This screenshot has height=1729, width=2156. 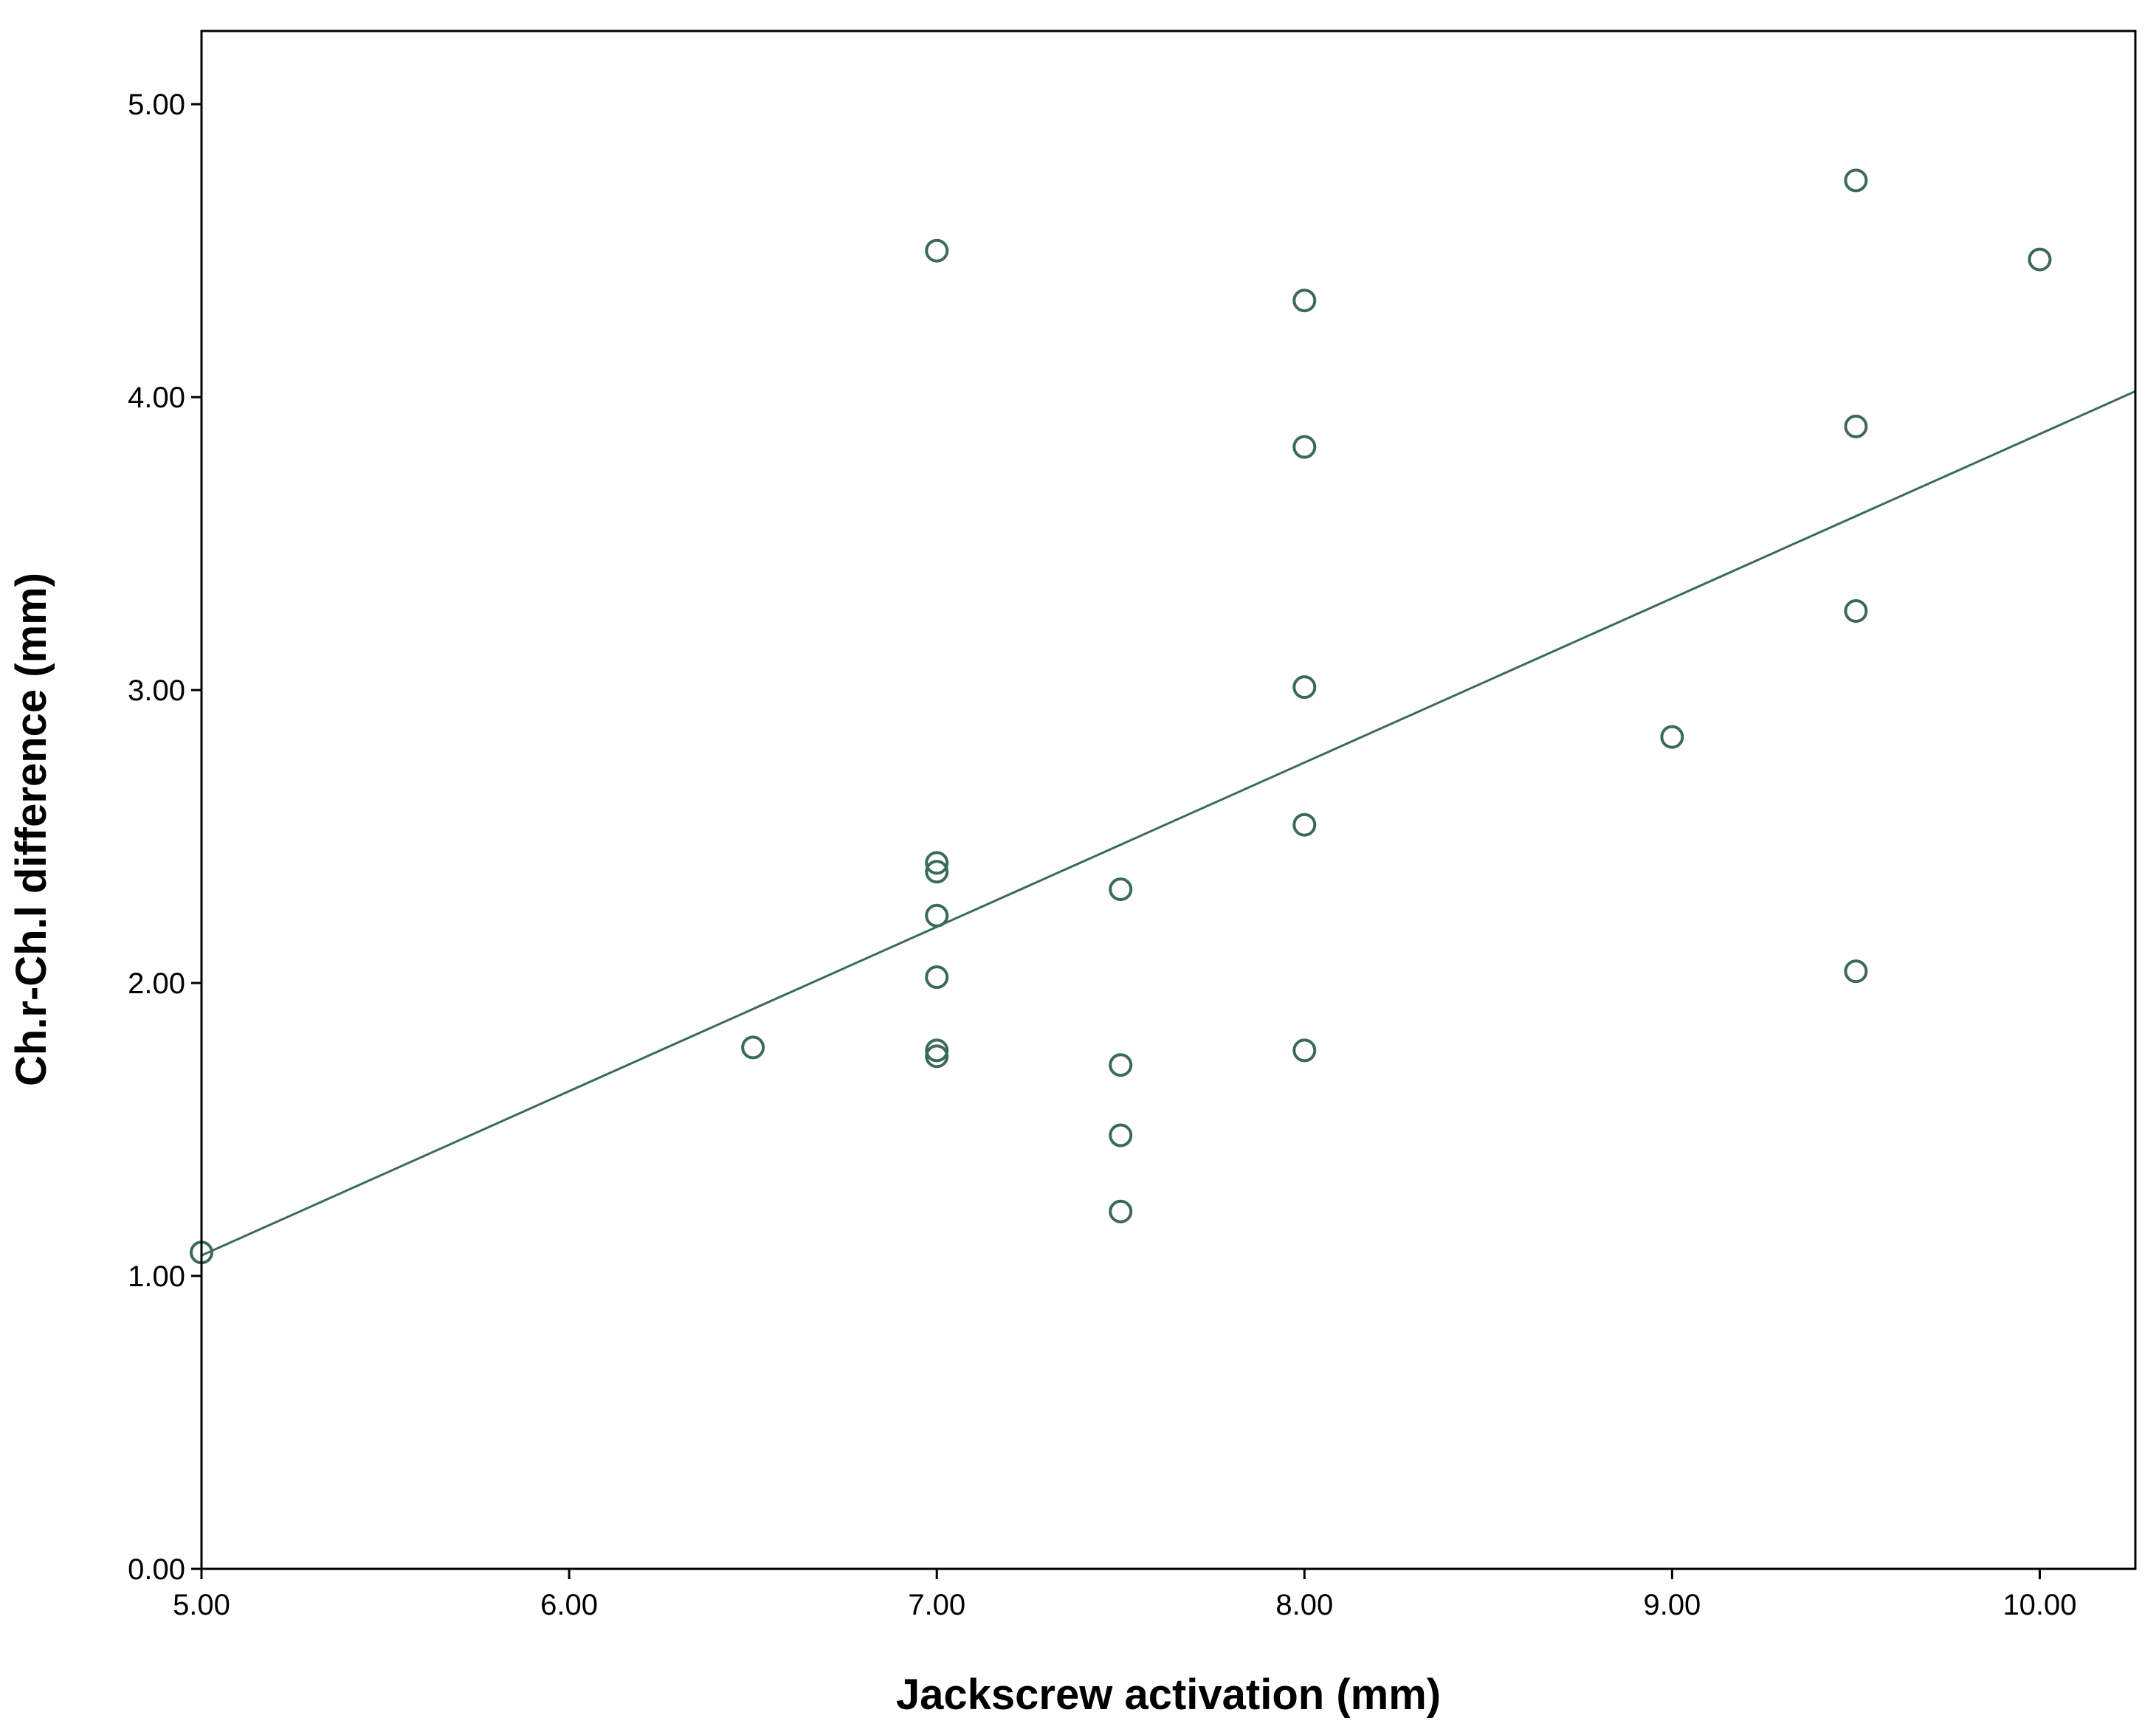 I want to click on y-tick-label: 3.00, so click(x=156, y=690).